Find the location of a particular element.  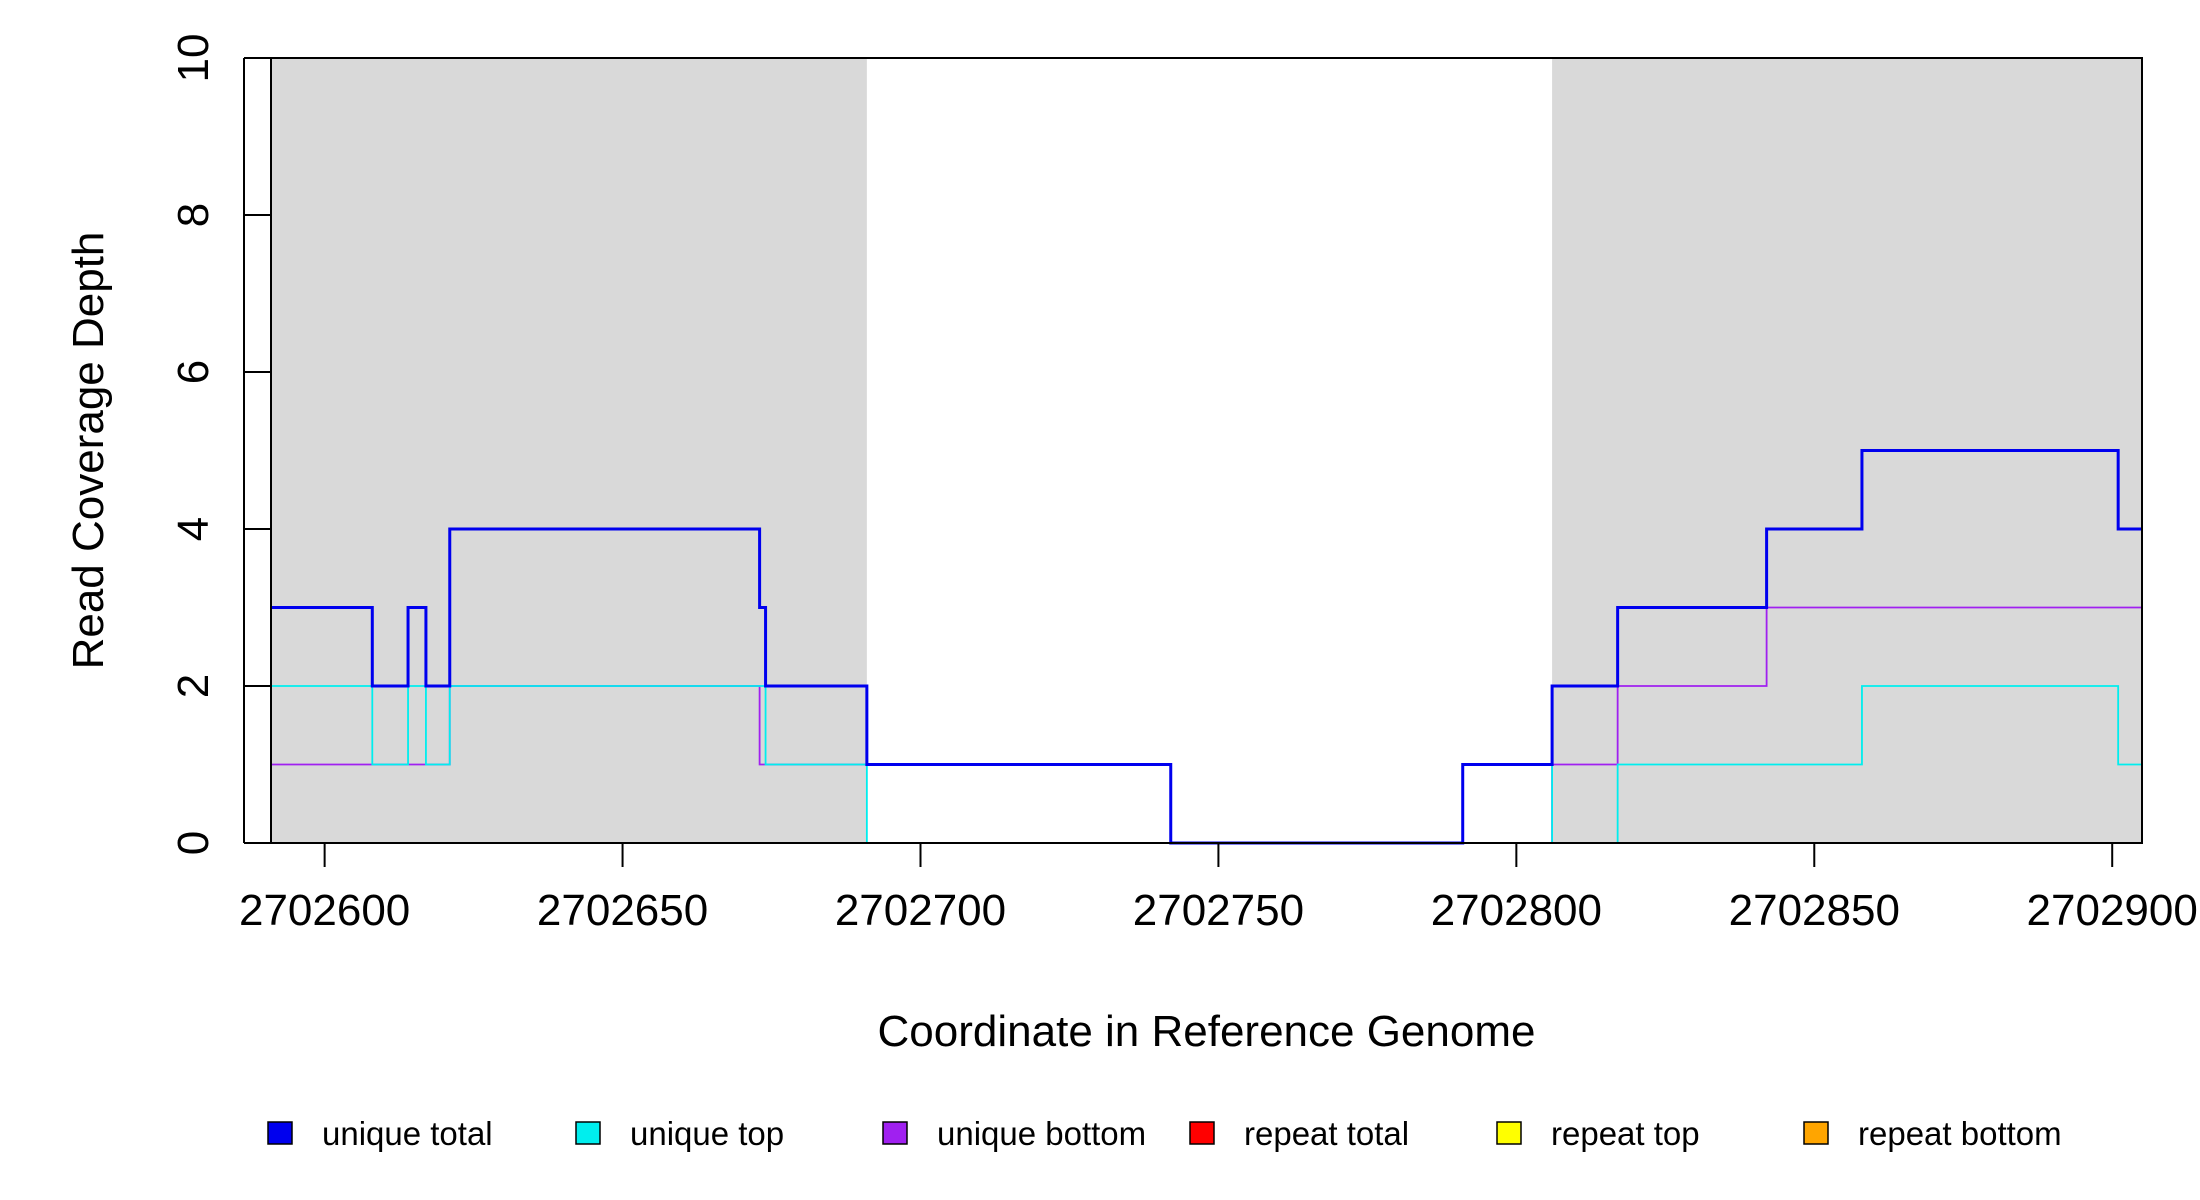

y-axis-title: Read Coverage Depth is located at coordinates (88, 451).